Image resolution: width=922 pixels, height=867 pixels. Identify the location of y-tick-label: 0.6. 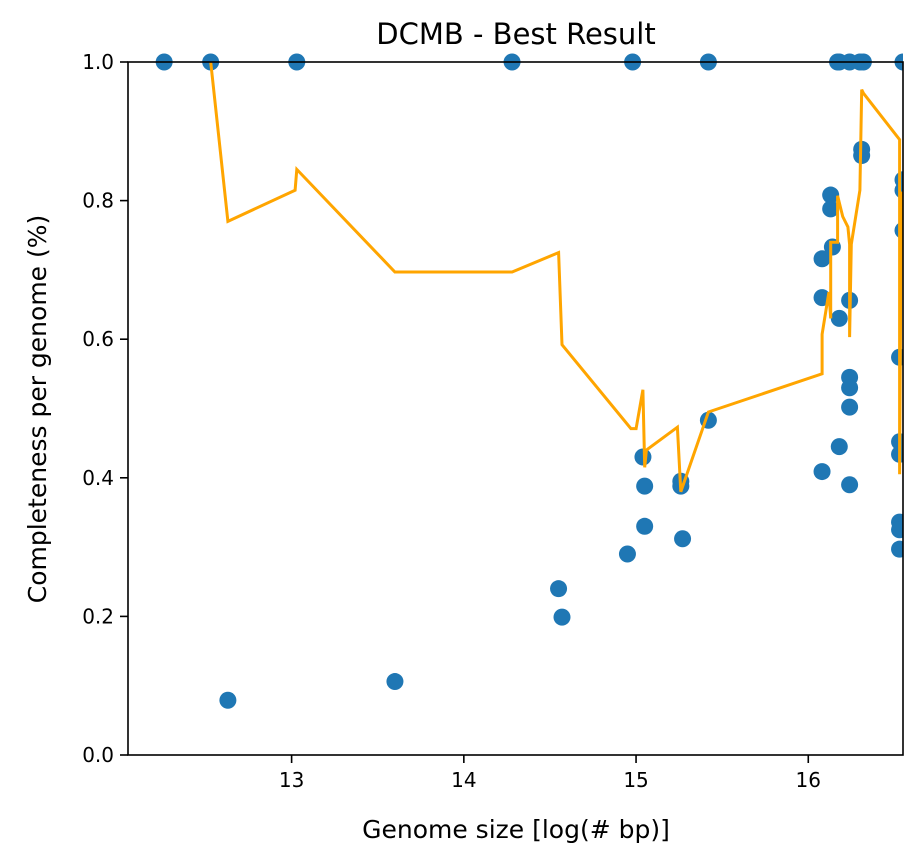
(98, 339).